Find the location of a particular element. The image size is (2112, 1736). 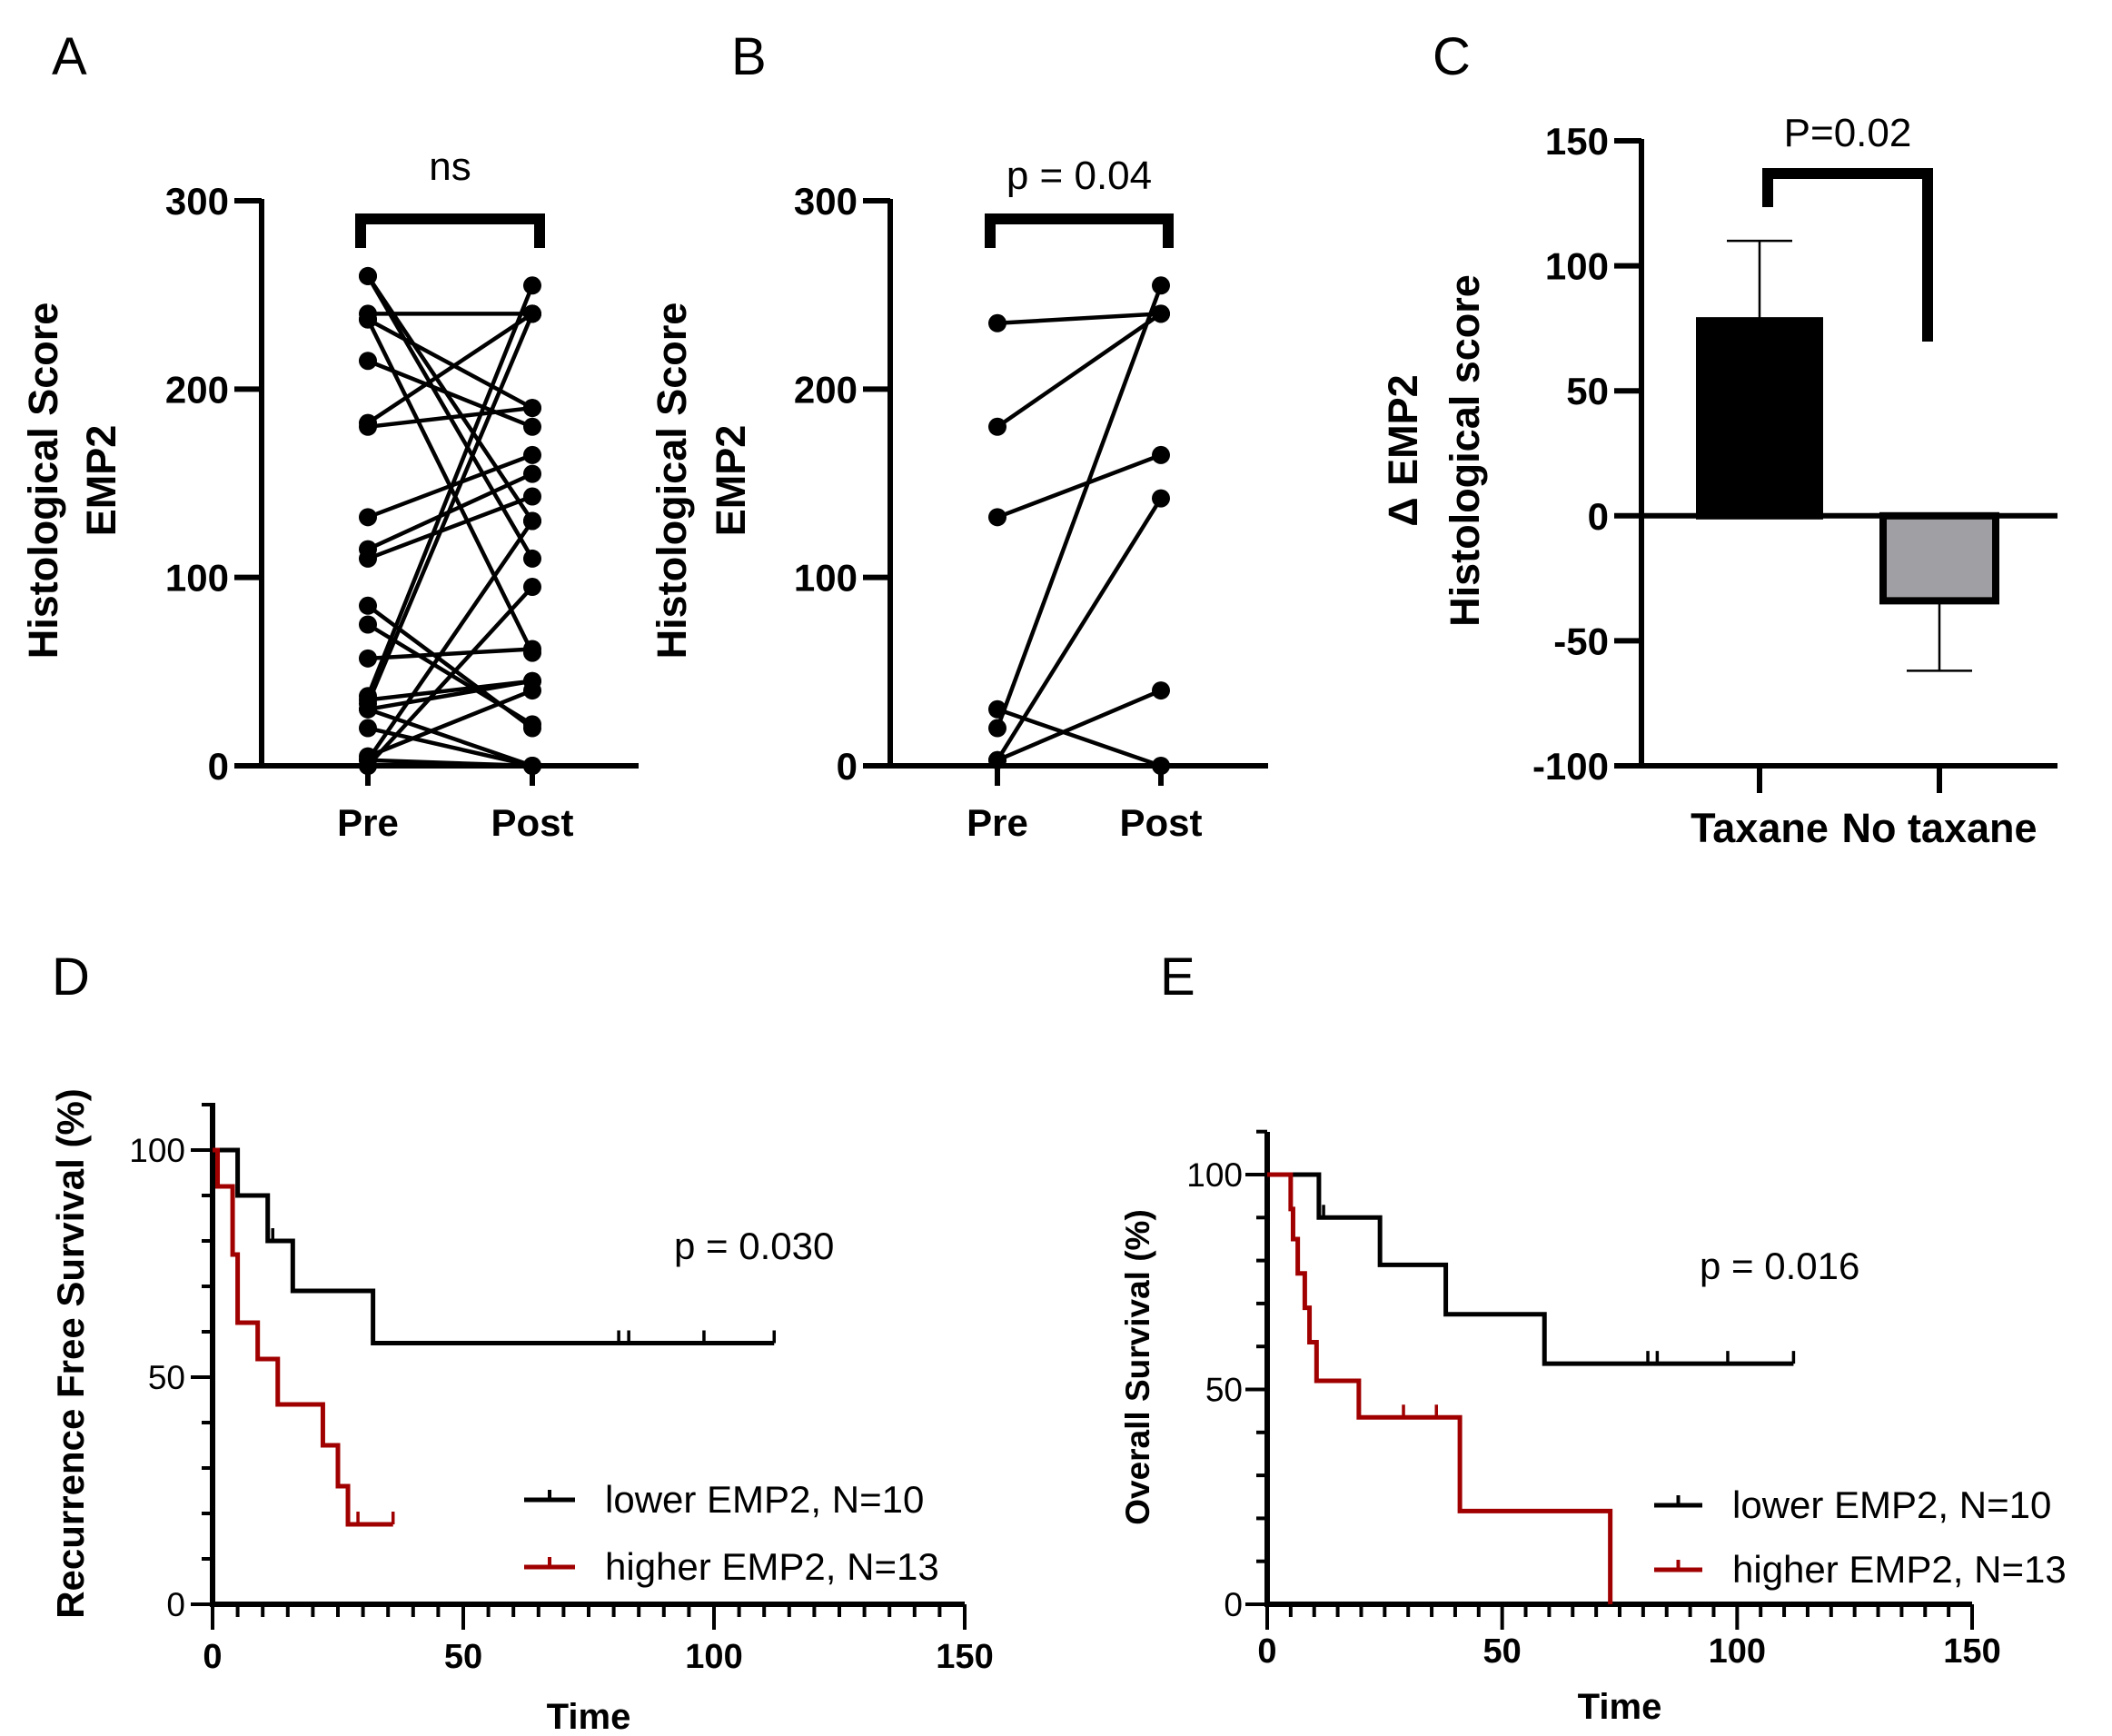

y-tick-label: 150 is located at coordinates (1577, 141).